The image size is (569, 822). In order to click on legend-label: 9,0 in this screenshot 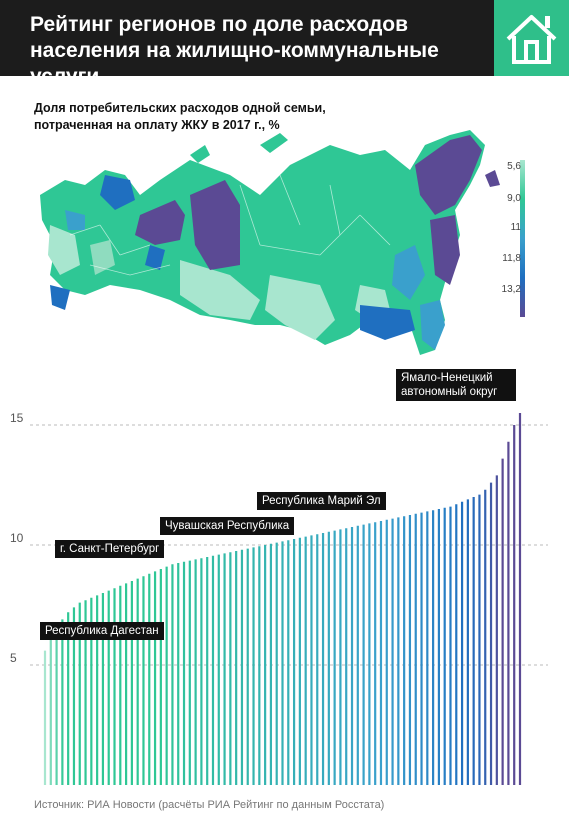, I will do `click(514, 198)`.